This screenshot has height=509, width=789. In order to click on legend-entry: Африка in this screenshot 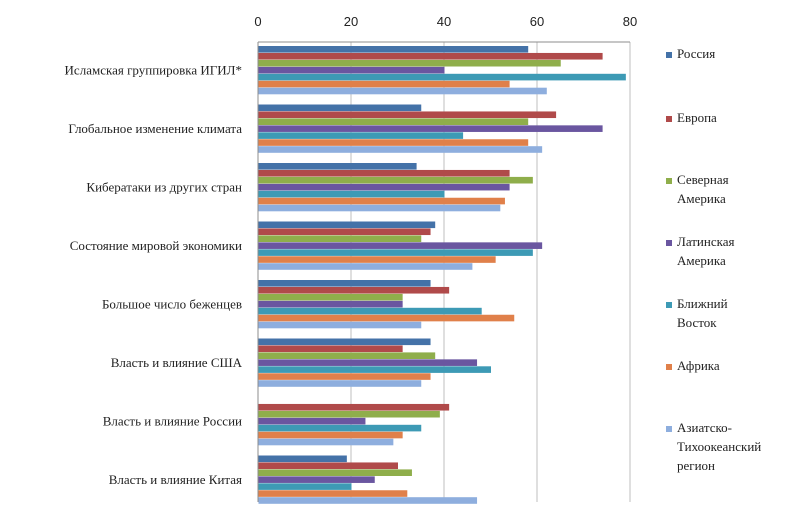, I will do `click(698, 365)`.